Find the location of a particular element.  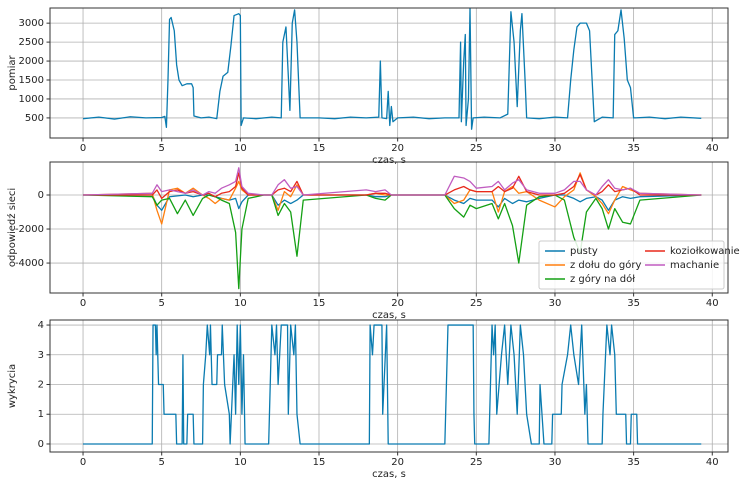

y-tick-label: 1 is located at coordinates (41, 414).